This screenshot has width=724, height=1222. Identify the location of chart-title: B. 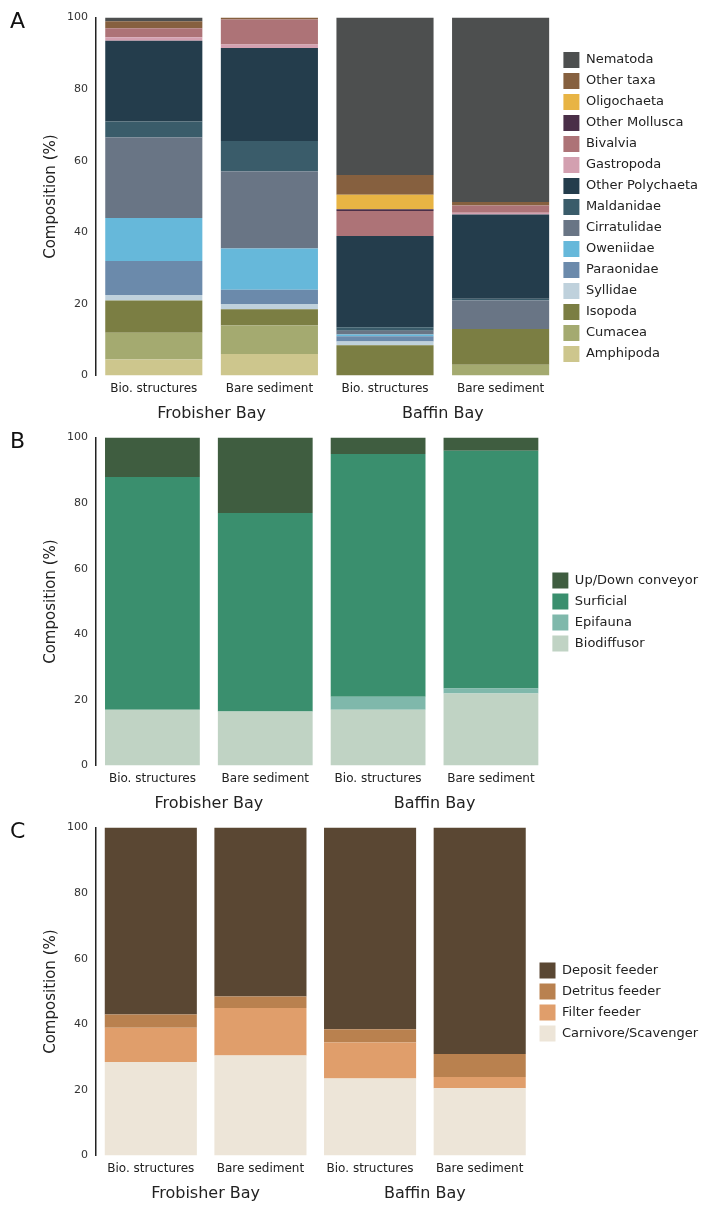
(18, 440).